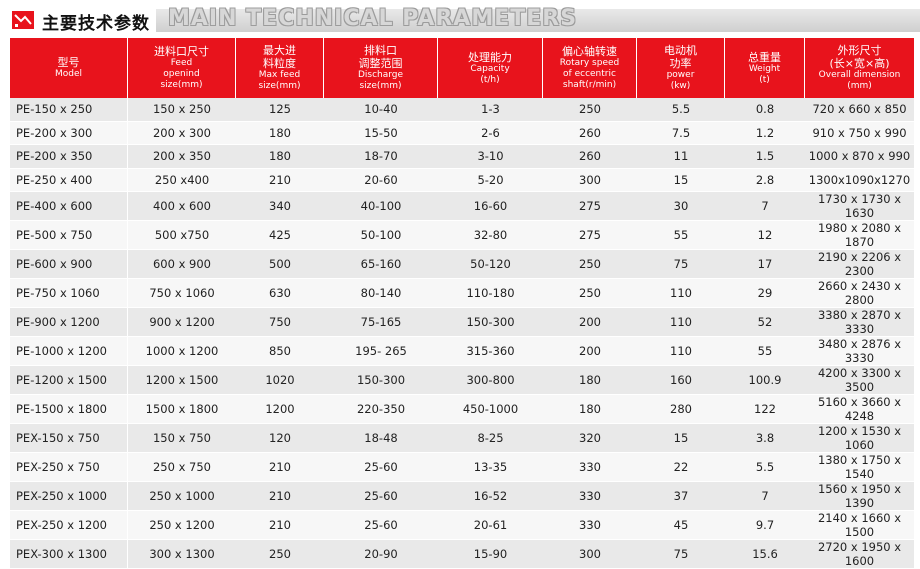 This screenshot has height=569, width=920. Describe the element at coordinates (182, 554) in the screenshot. I see `table-cell: 300 x 1300` at that location.